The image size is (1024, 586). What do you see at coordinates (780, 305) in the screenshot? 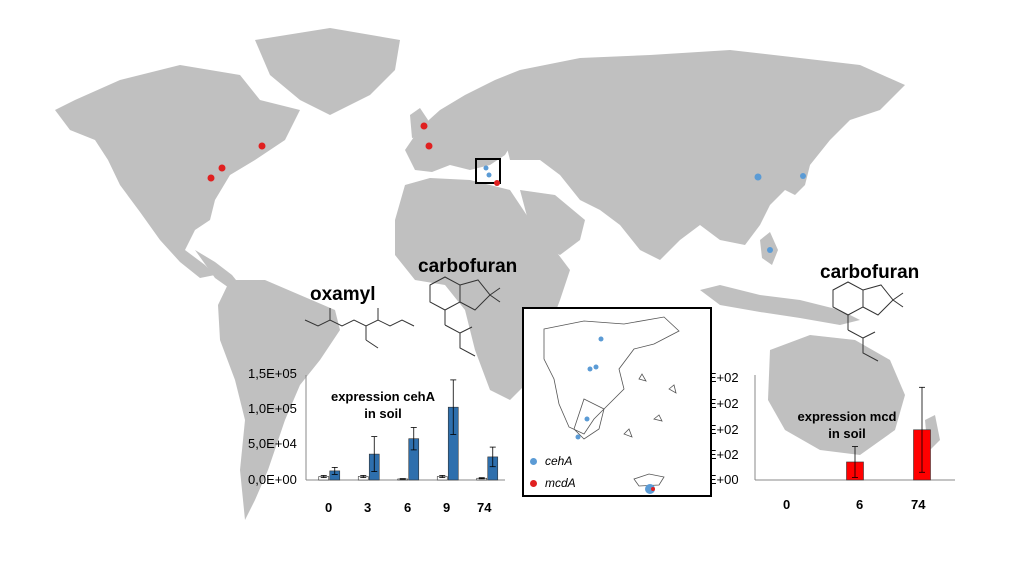
I see `sea-islands-shape` at bounding box center [780, 305].